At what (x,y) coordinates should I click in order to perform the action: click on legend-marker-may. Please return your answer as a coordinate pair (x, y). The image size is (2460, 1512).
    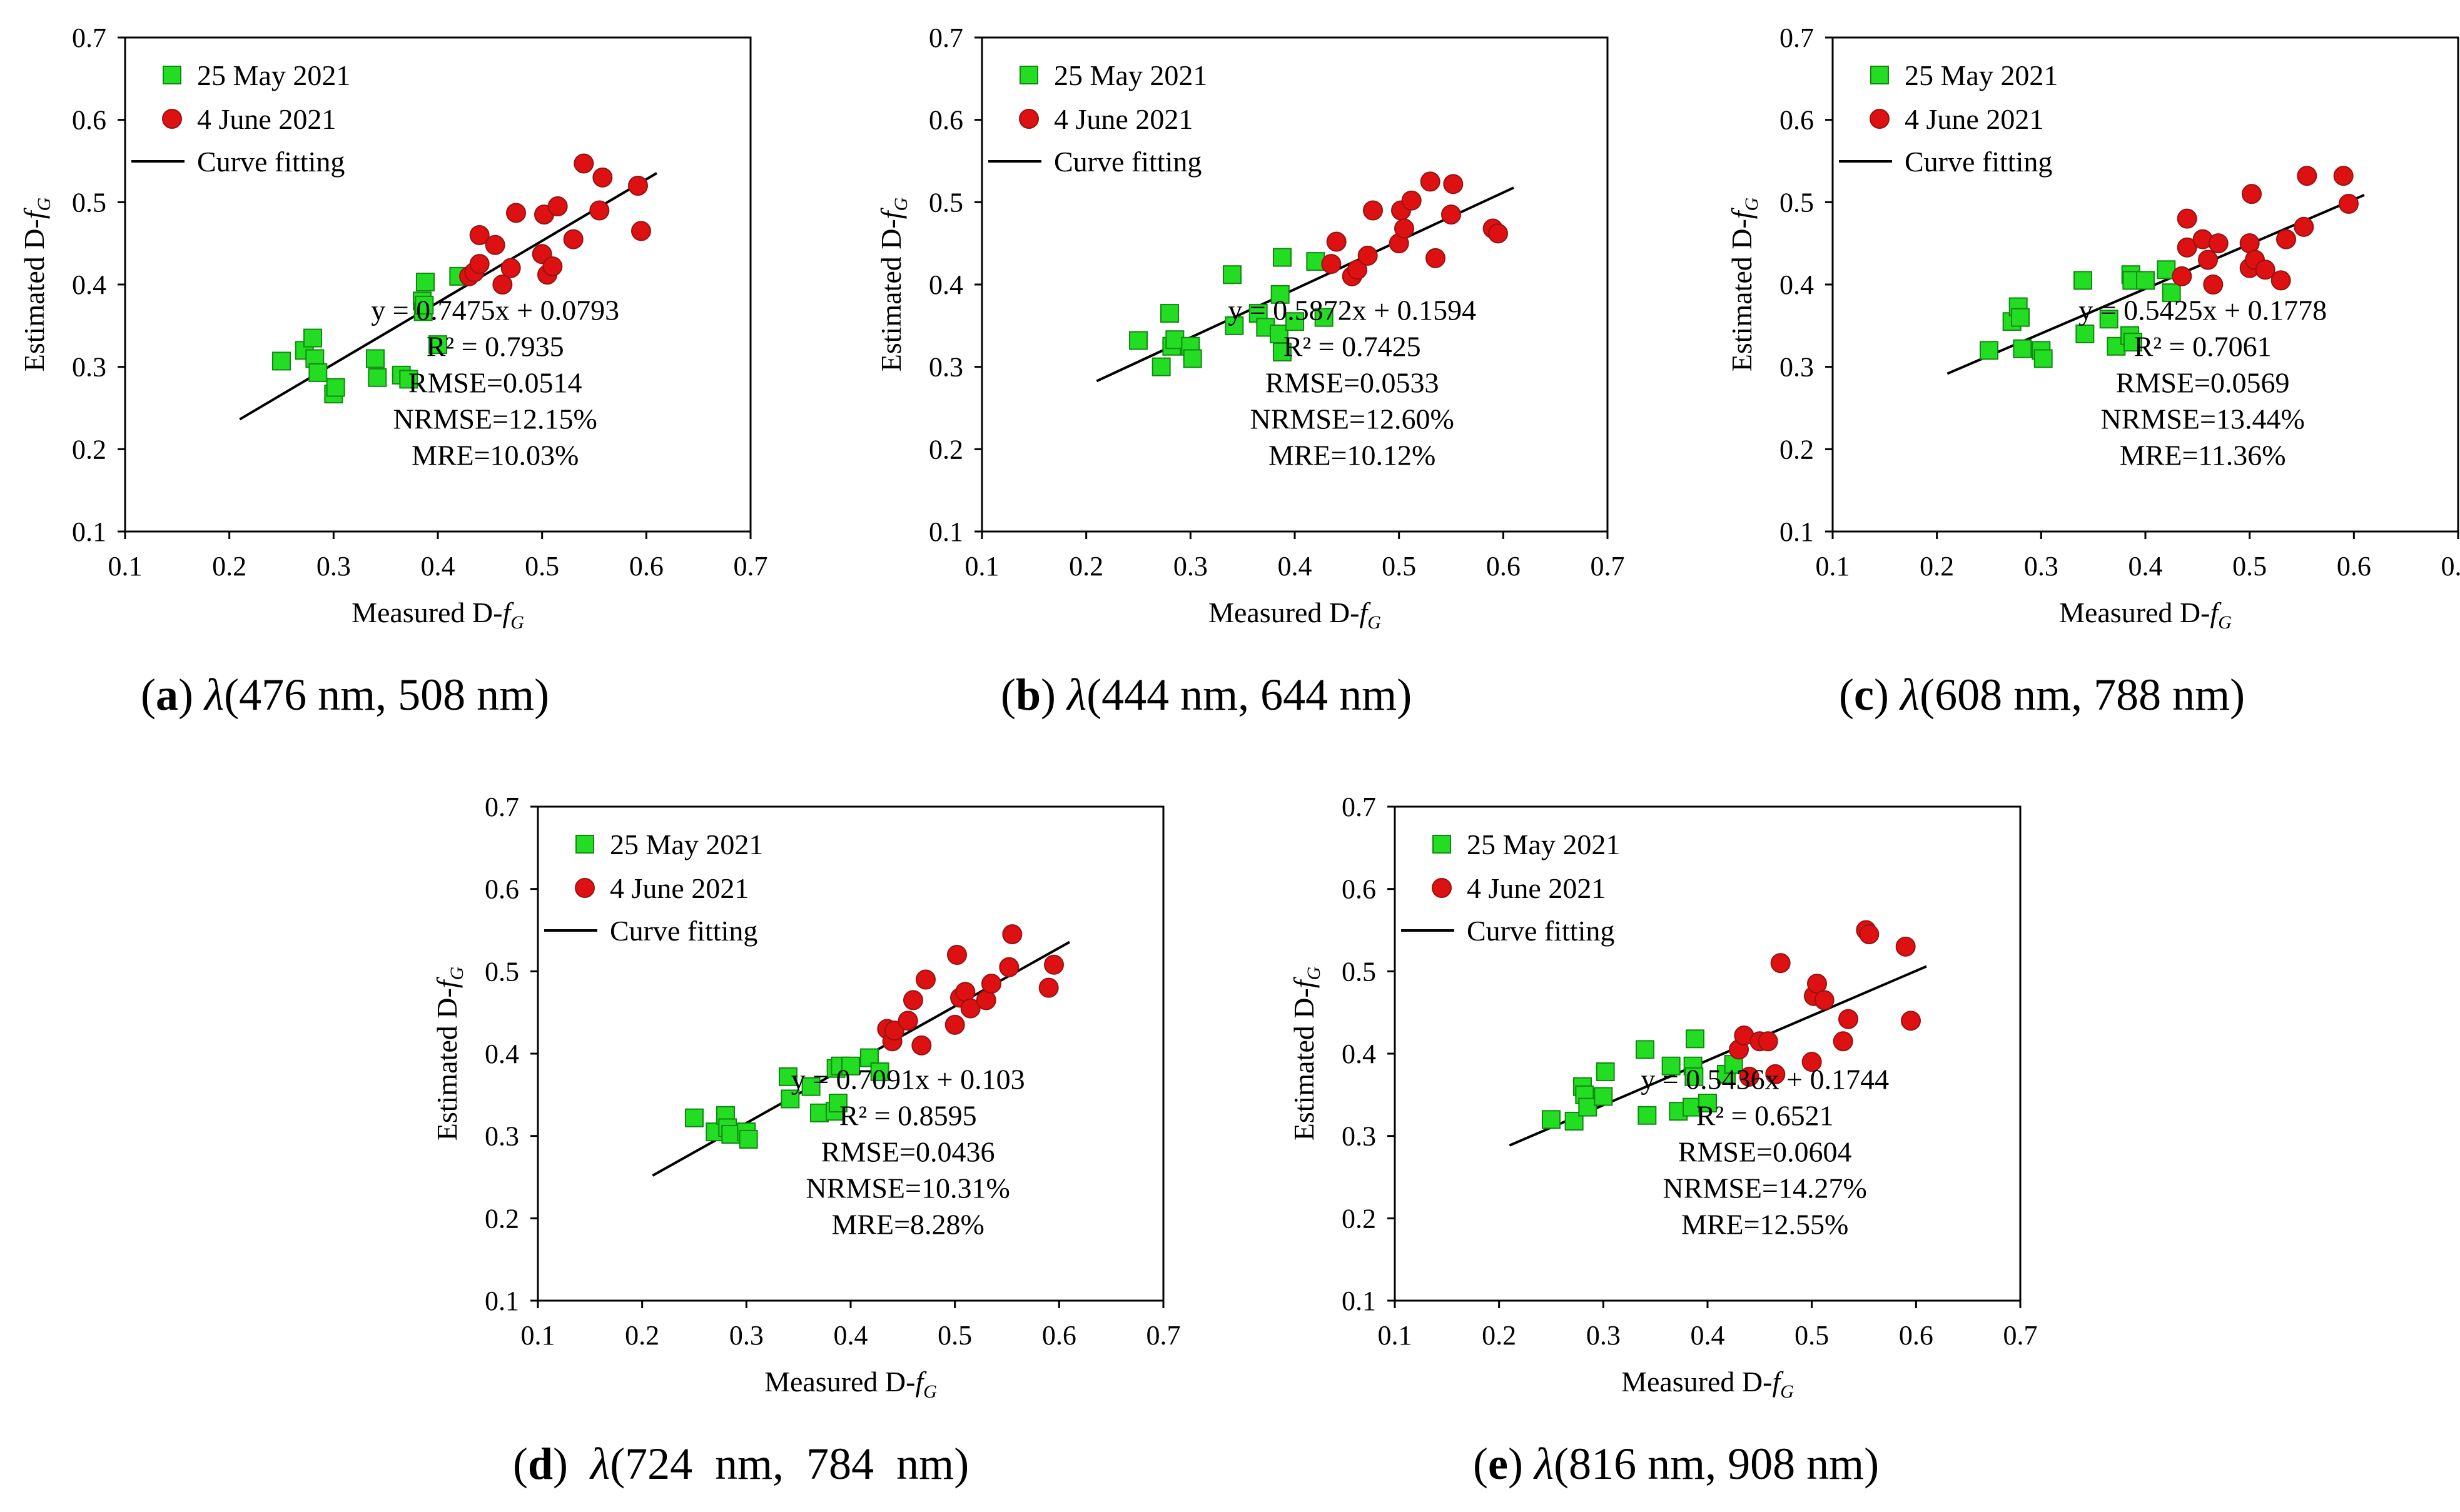
    Looking at the image, I should click on (1441, 844).